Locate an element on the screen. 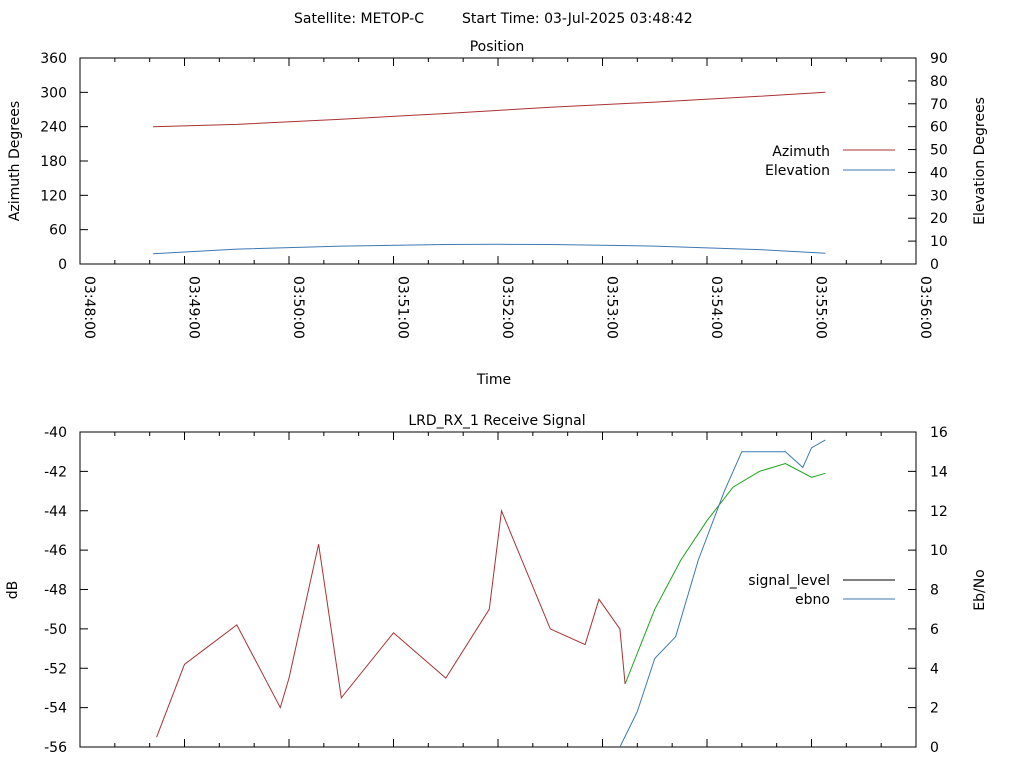 Image resolution: width=1024 pixels, height=768 pixels. signal-y-axis: -56 -54 -52 -50 -48 -46 -44 -42 -40 is located at coordinates (66, 590).